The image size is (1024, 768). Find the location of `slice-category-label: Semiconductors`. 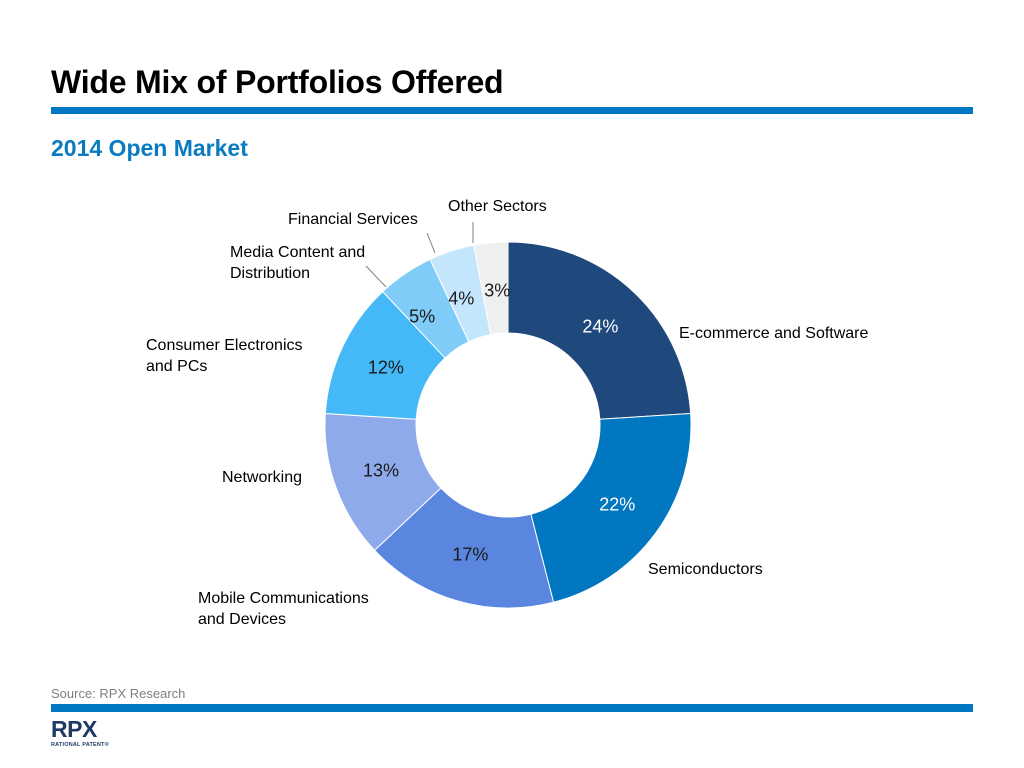

slice-category-label: Semiconductors is located at coordinates (705, 569).